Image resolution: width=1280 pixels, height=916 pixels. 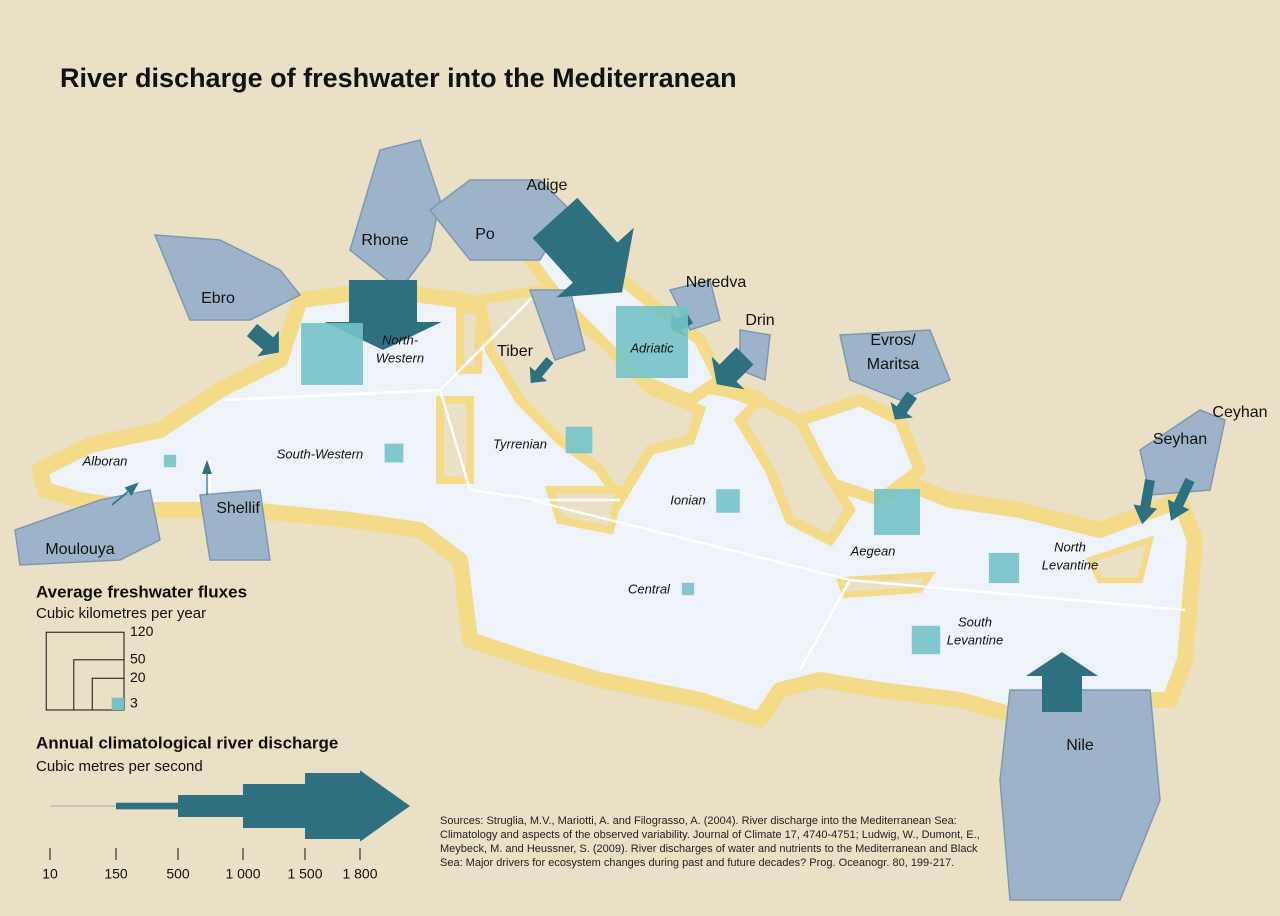 What do you see at coordinates (105, 460) in the screenshot?
I see `region-label: Alboran` at bounding box center [105, 460].